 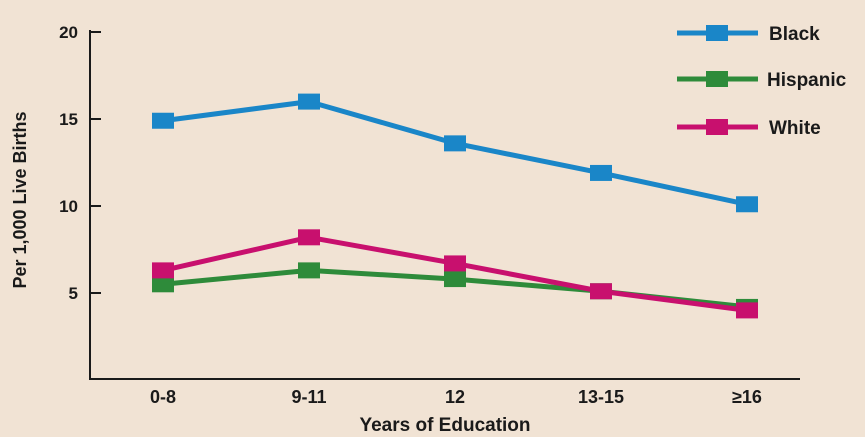 What do you see at coordinates (601, 397) in the screenshot?
I see `x-tick-label: 13-15` at bounding box center [601, 397].